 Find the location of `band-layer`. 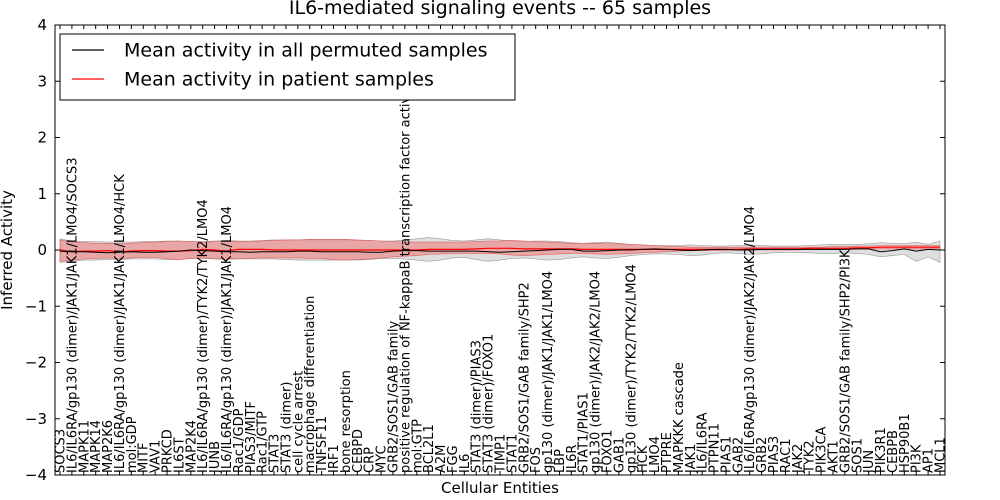

band-layer is located at coordinates (500, 250).